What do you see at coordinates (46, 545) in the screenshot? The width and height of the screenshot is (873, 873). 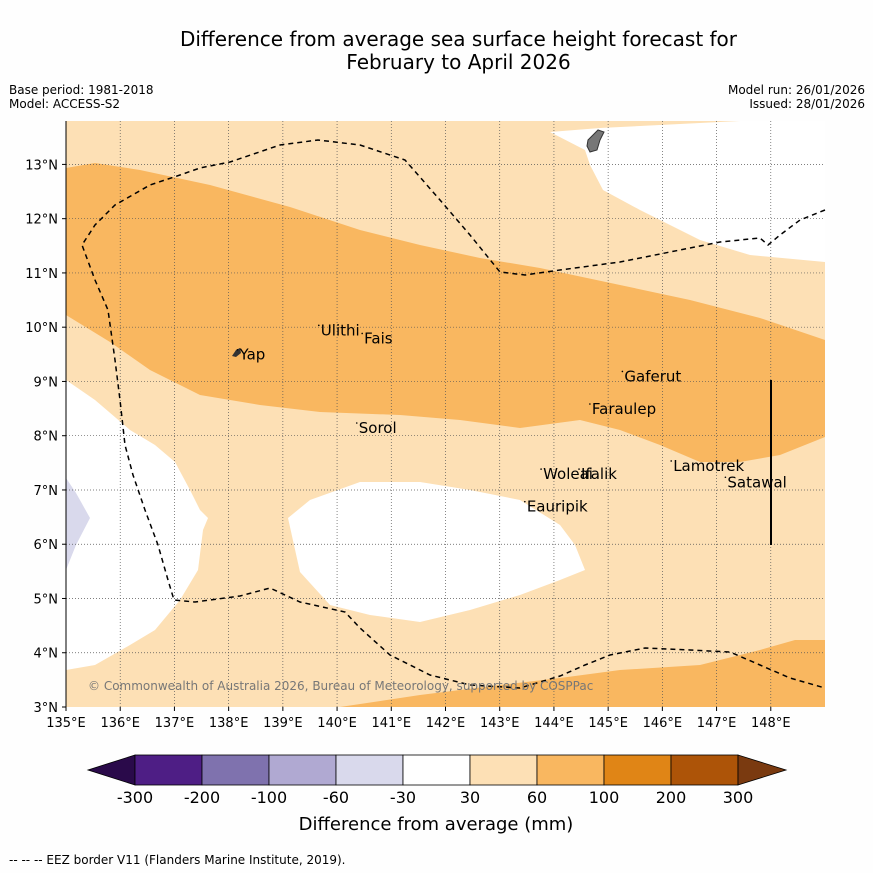 I see `lat-tick-label: 6°N` at bounding box center [46, 545].